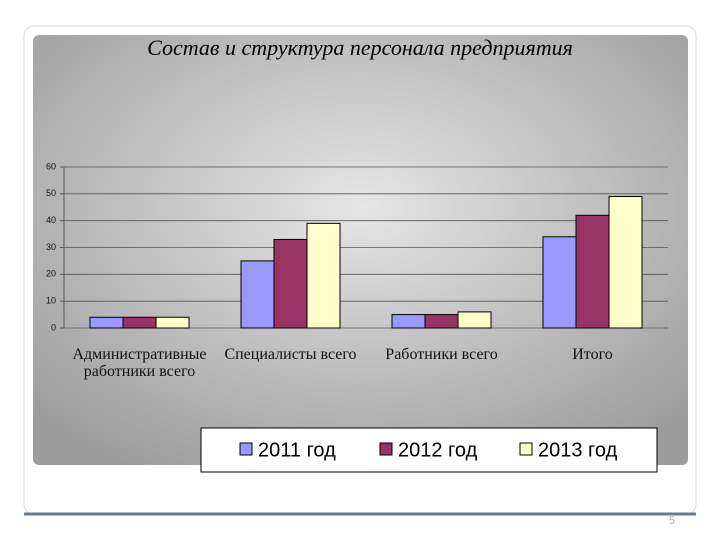  Describe the element at coordinates (53, 327) in the screenshot. I see `y-tick-label: 0` at that location.